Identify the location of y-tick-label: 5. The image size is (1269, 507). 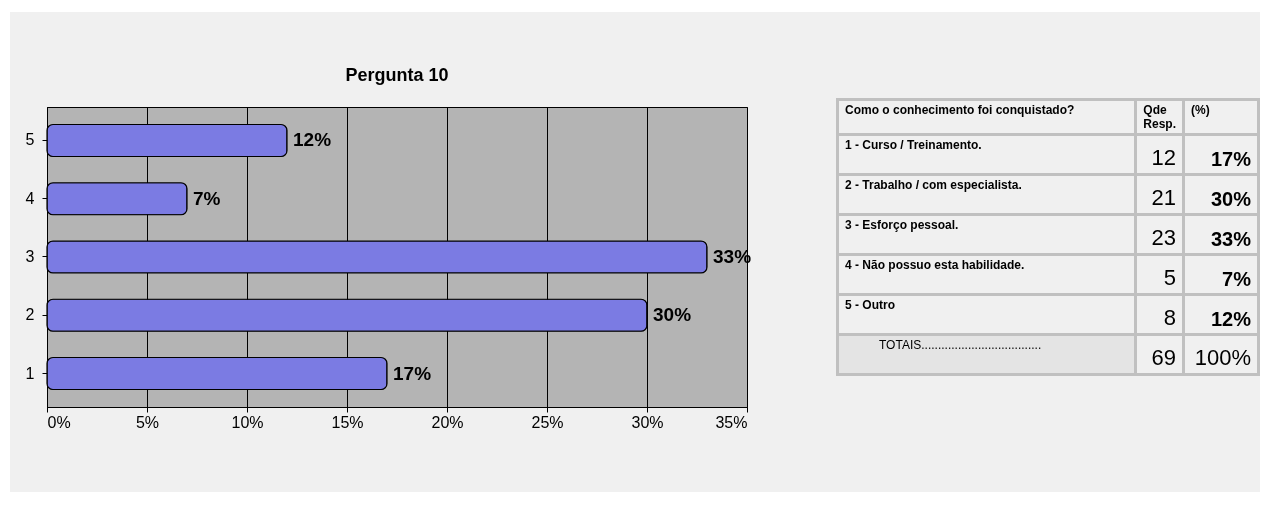
(30, 140).